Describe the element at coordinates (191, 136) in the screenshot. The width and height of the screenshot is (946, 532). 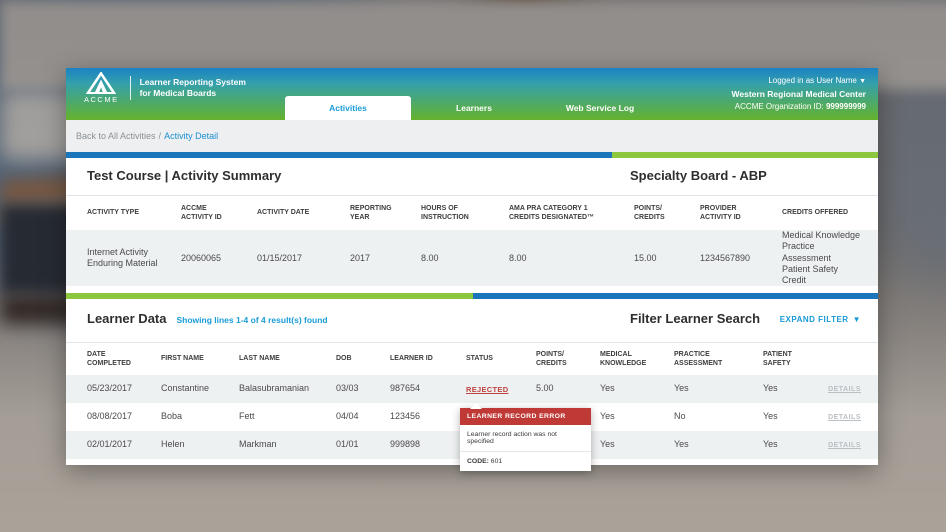
I see `breadcrumb-current: Activity Detail` at that location.